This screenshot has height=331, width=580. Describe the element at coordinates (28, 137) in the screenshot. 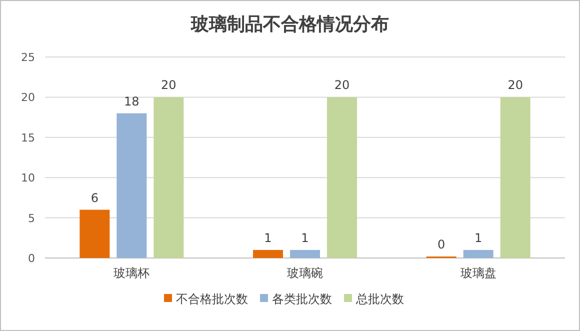

I see `y-tick-label: 15` at that location.